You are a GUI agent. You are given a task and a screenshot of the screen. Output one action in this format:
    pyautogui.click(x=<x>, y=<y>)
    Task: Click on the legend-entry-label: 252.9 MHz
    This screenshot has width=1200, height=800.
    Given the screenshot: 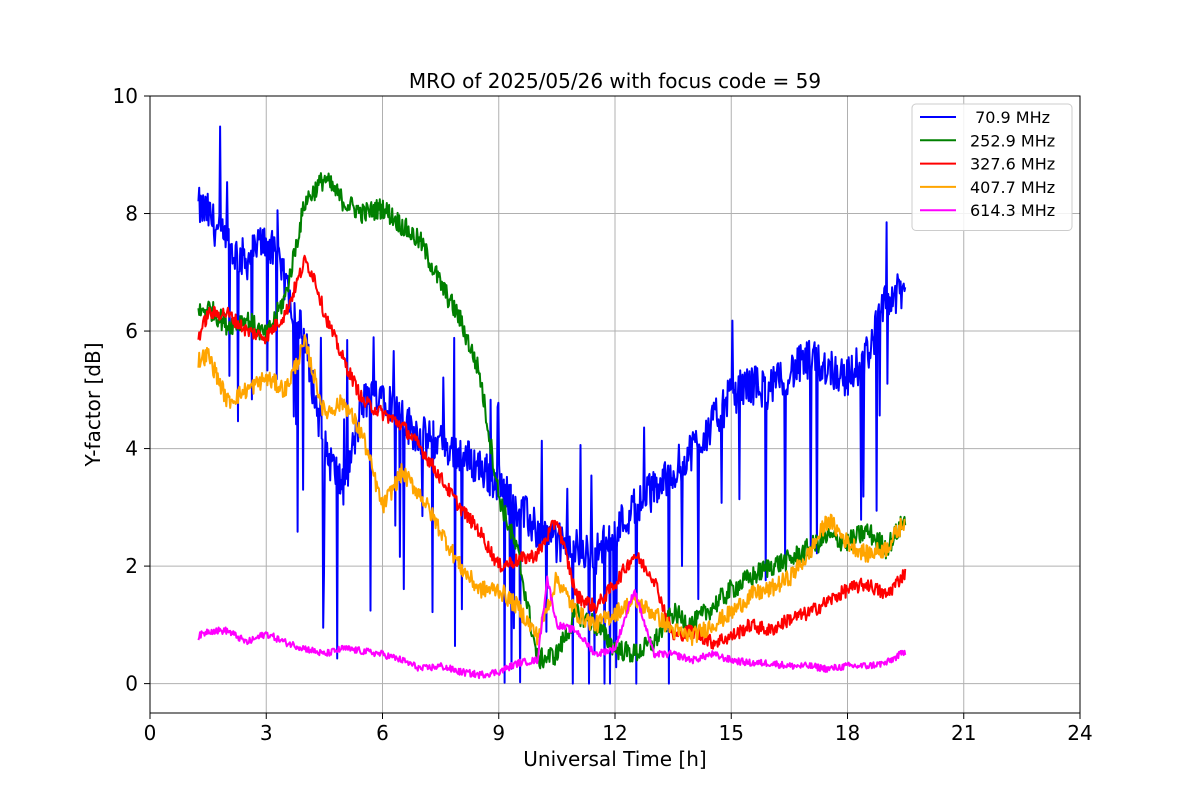 What is the action you would take?
    pyautogui.click(x=1012, y=140)
    